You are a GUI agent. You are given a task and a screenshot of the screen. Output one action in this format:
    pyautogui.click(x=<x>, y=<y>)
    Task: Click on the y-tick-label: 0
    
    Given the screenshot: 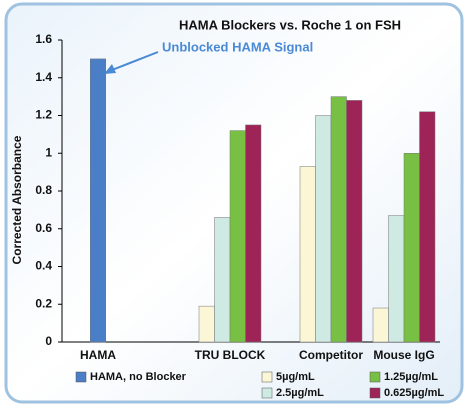 What is the action you would take?
    pyautogui.click(x=48, y=341)
    